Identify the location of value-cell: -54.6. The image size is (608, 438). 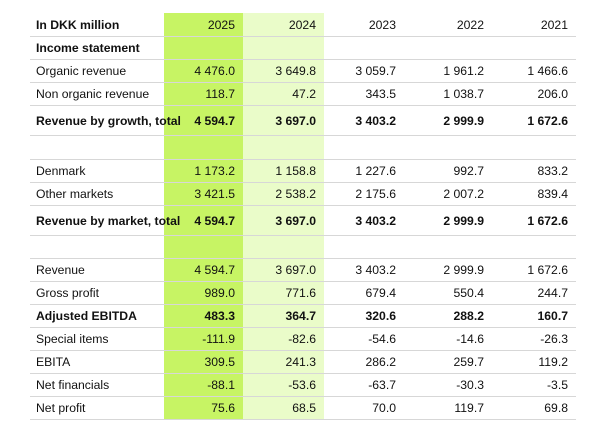
(364, 339).